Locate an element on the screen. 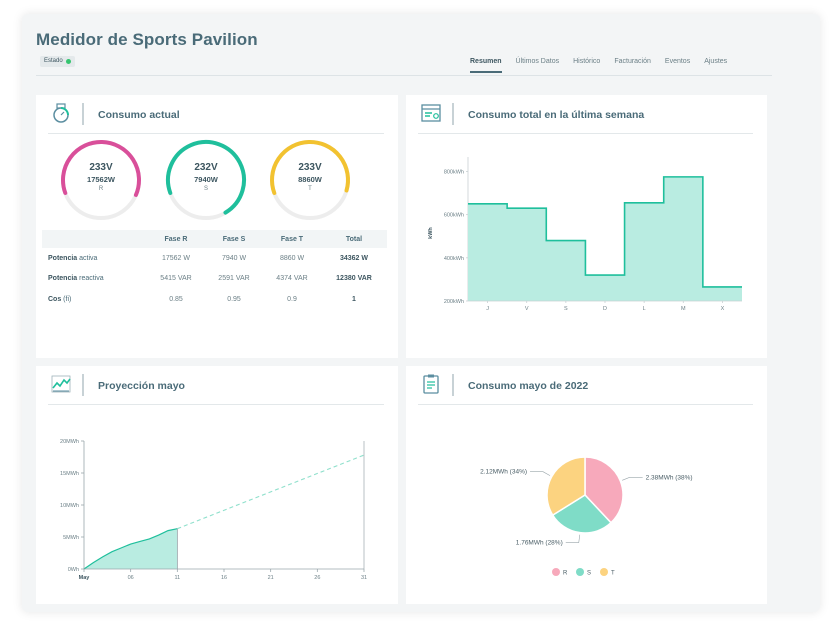 The height and width of the screenshot is (625, 840). pie-slice-s is located at coordinates (582, 514).